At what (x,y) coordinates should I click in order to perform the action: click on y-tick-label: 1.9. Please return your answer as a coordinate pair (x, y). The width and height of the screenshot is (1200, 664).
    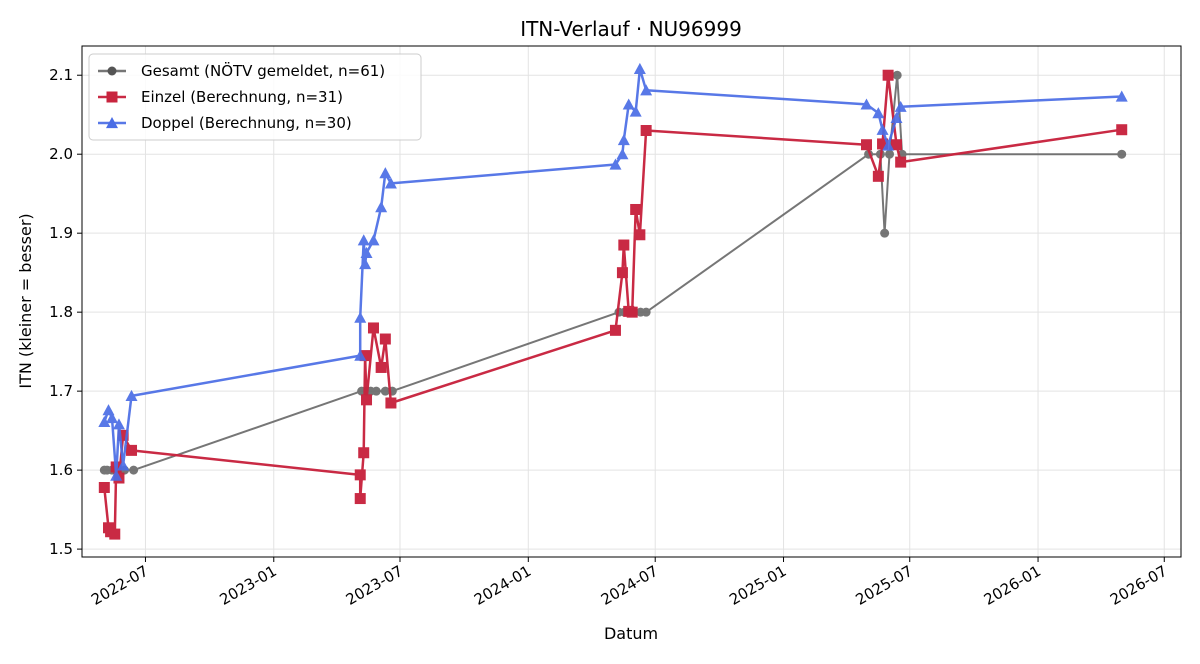
    Looking at the image, I should click on (61, 233).